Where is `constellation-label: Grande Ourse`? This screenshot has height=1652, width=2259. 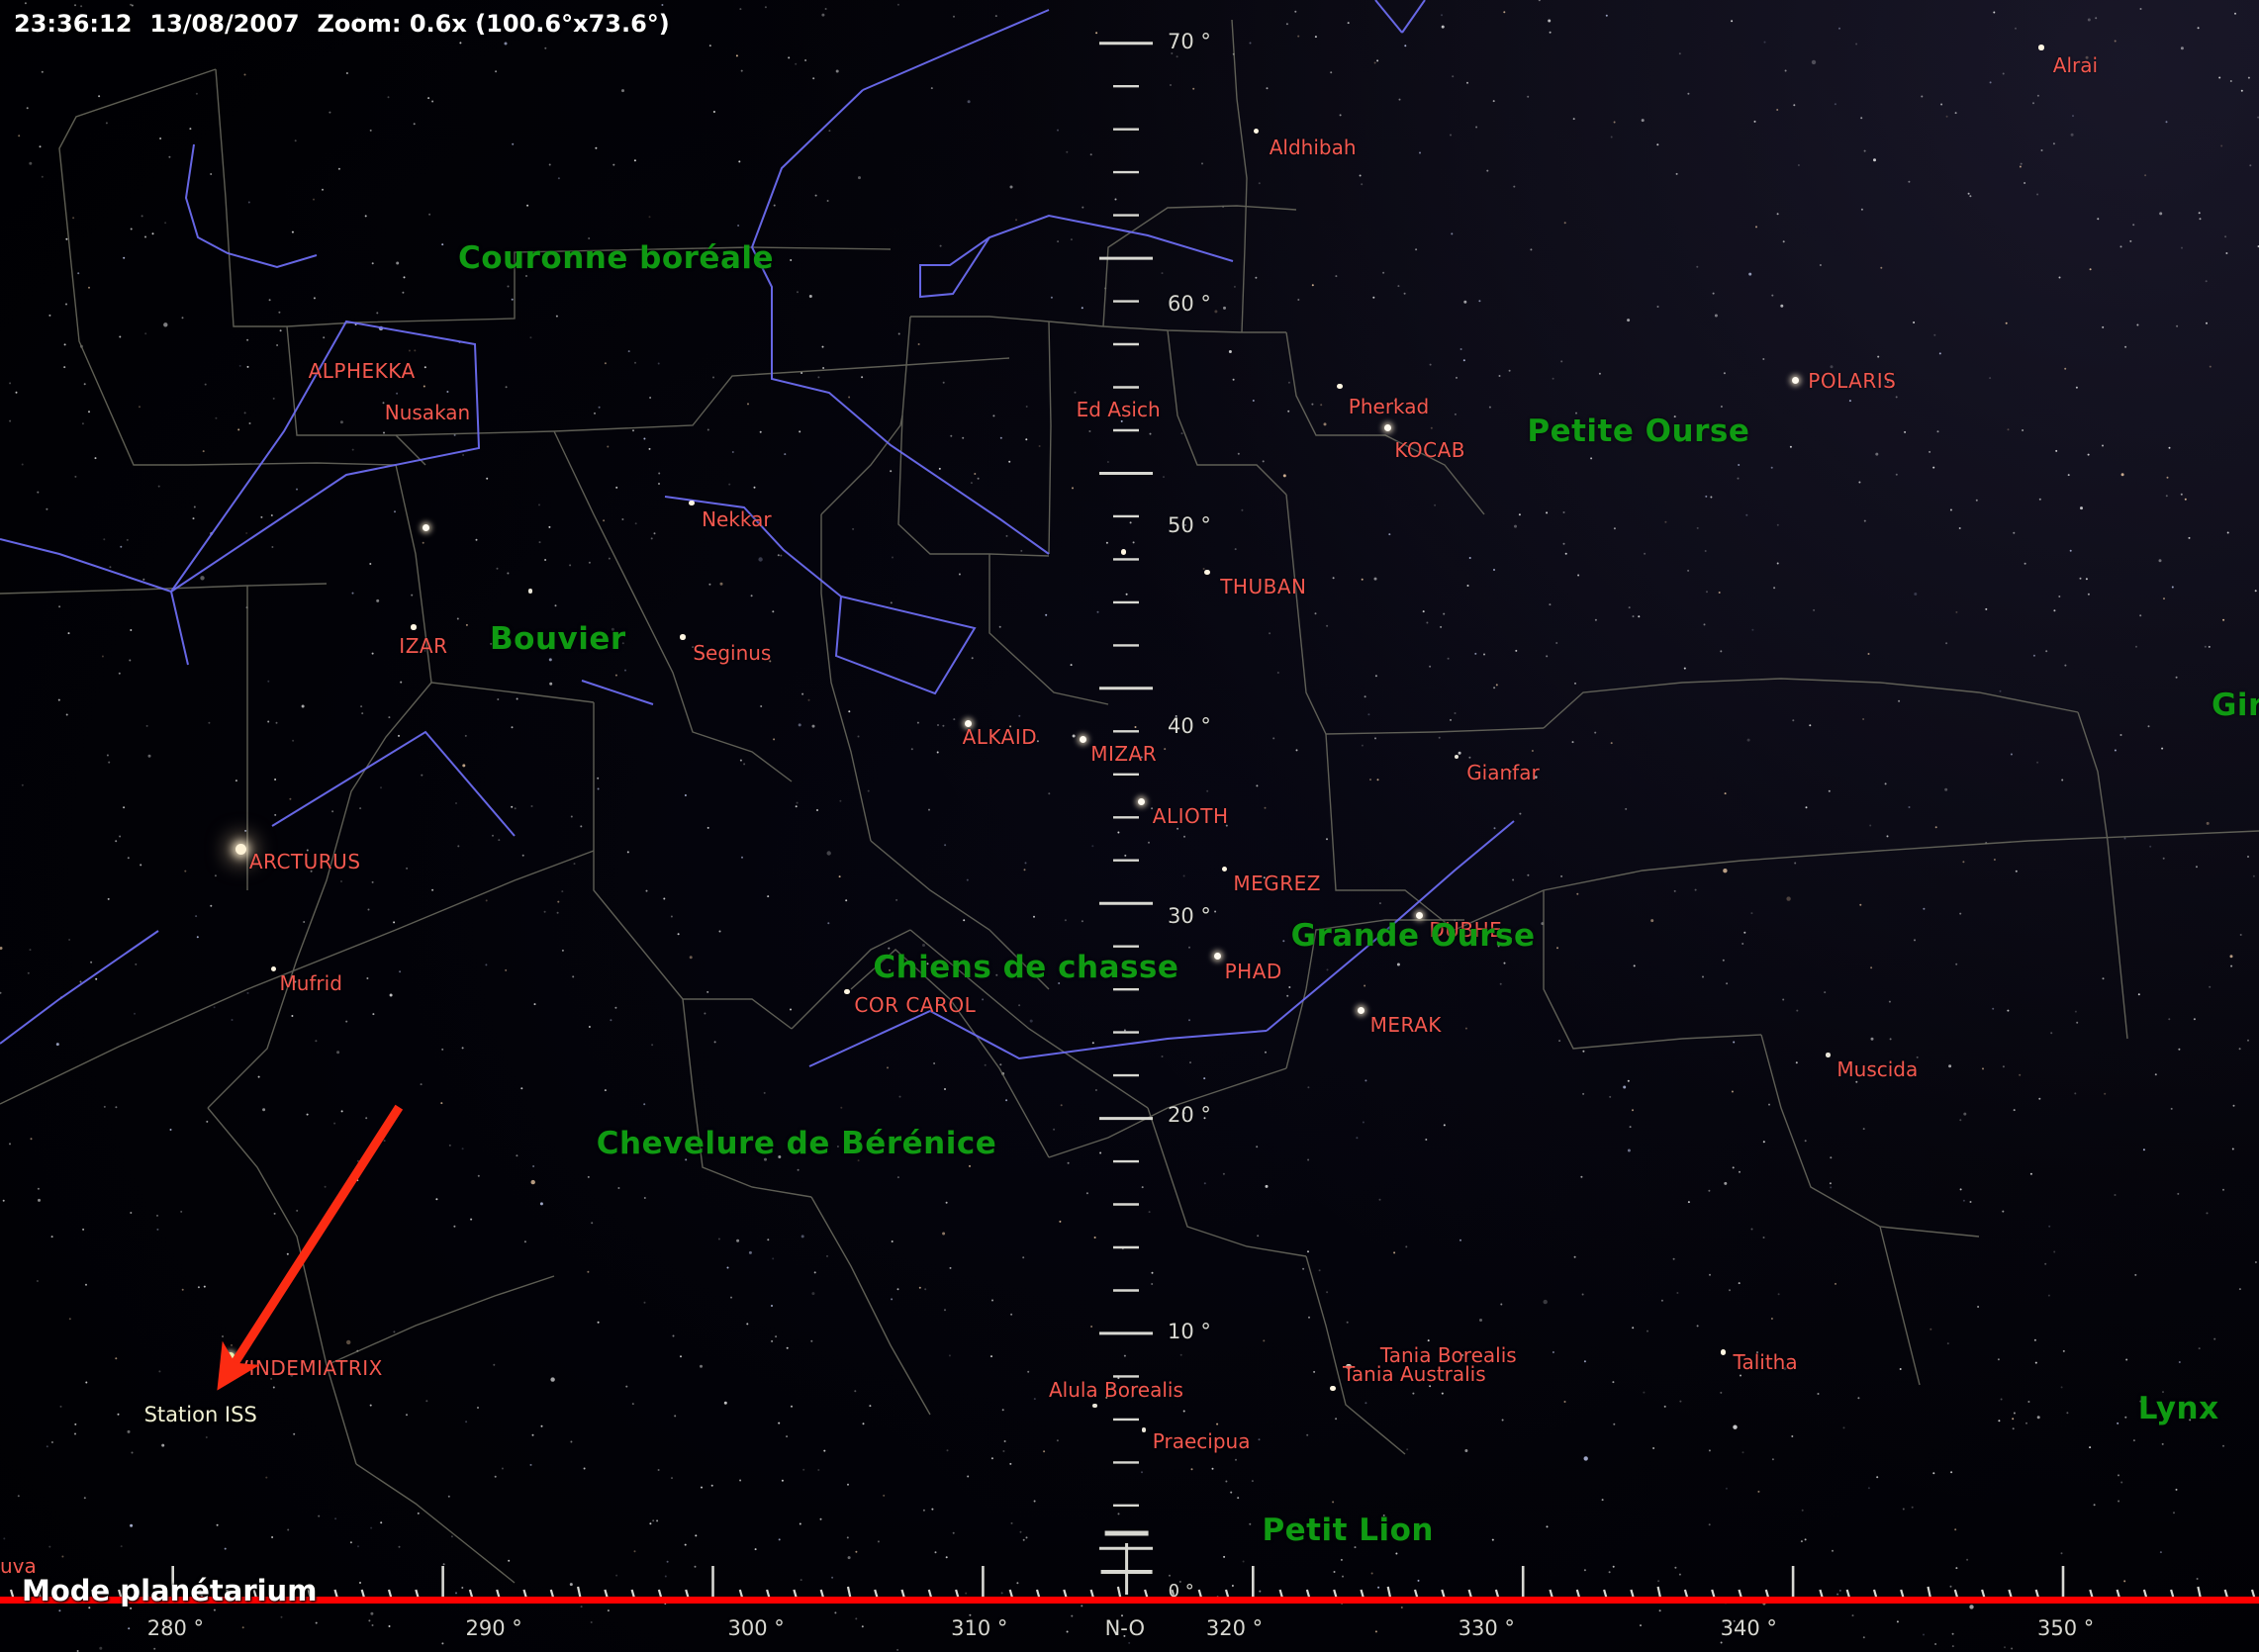
constellation-label: Grande Ourse is located at coordinates (1413, 936).